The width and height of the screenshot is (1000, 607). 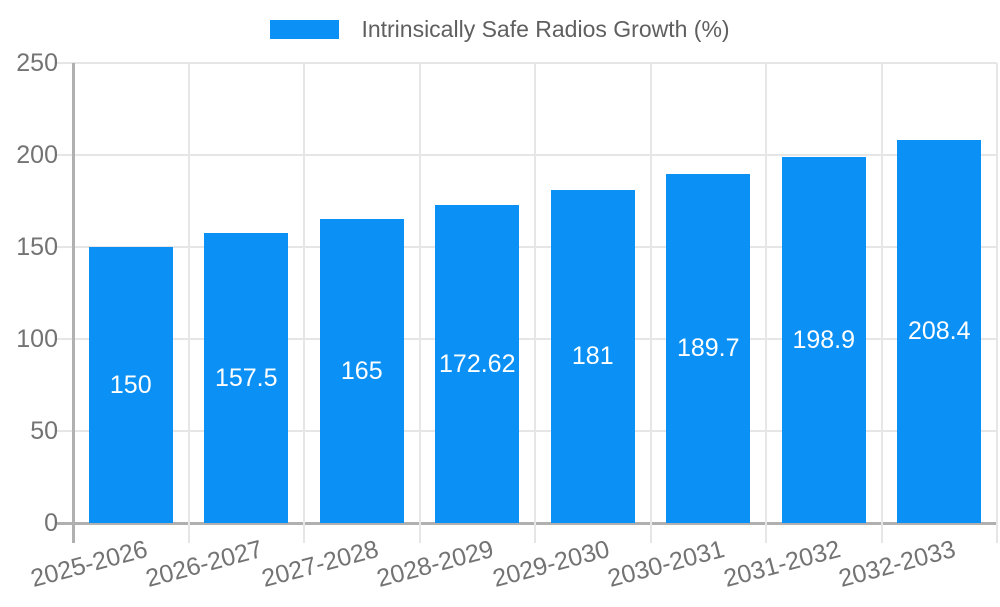 I want to click on bar-value-label: 150, so click(x=130, y=385).